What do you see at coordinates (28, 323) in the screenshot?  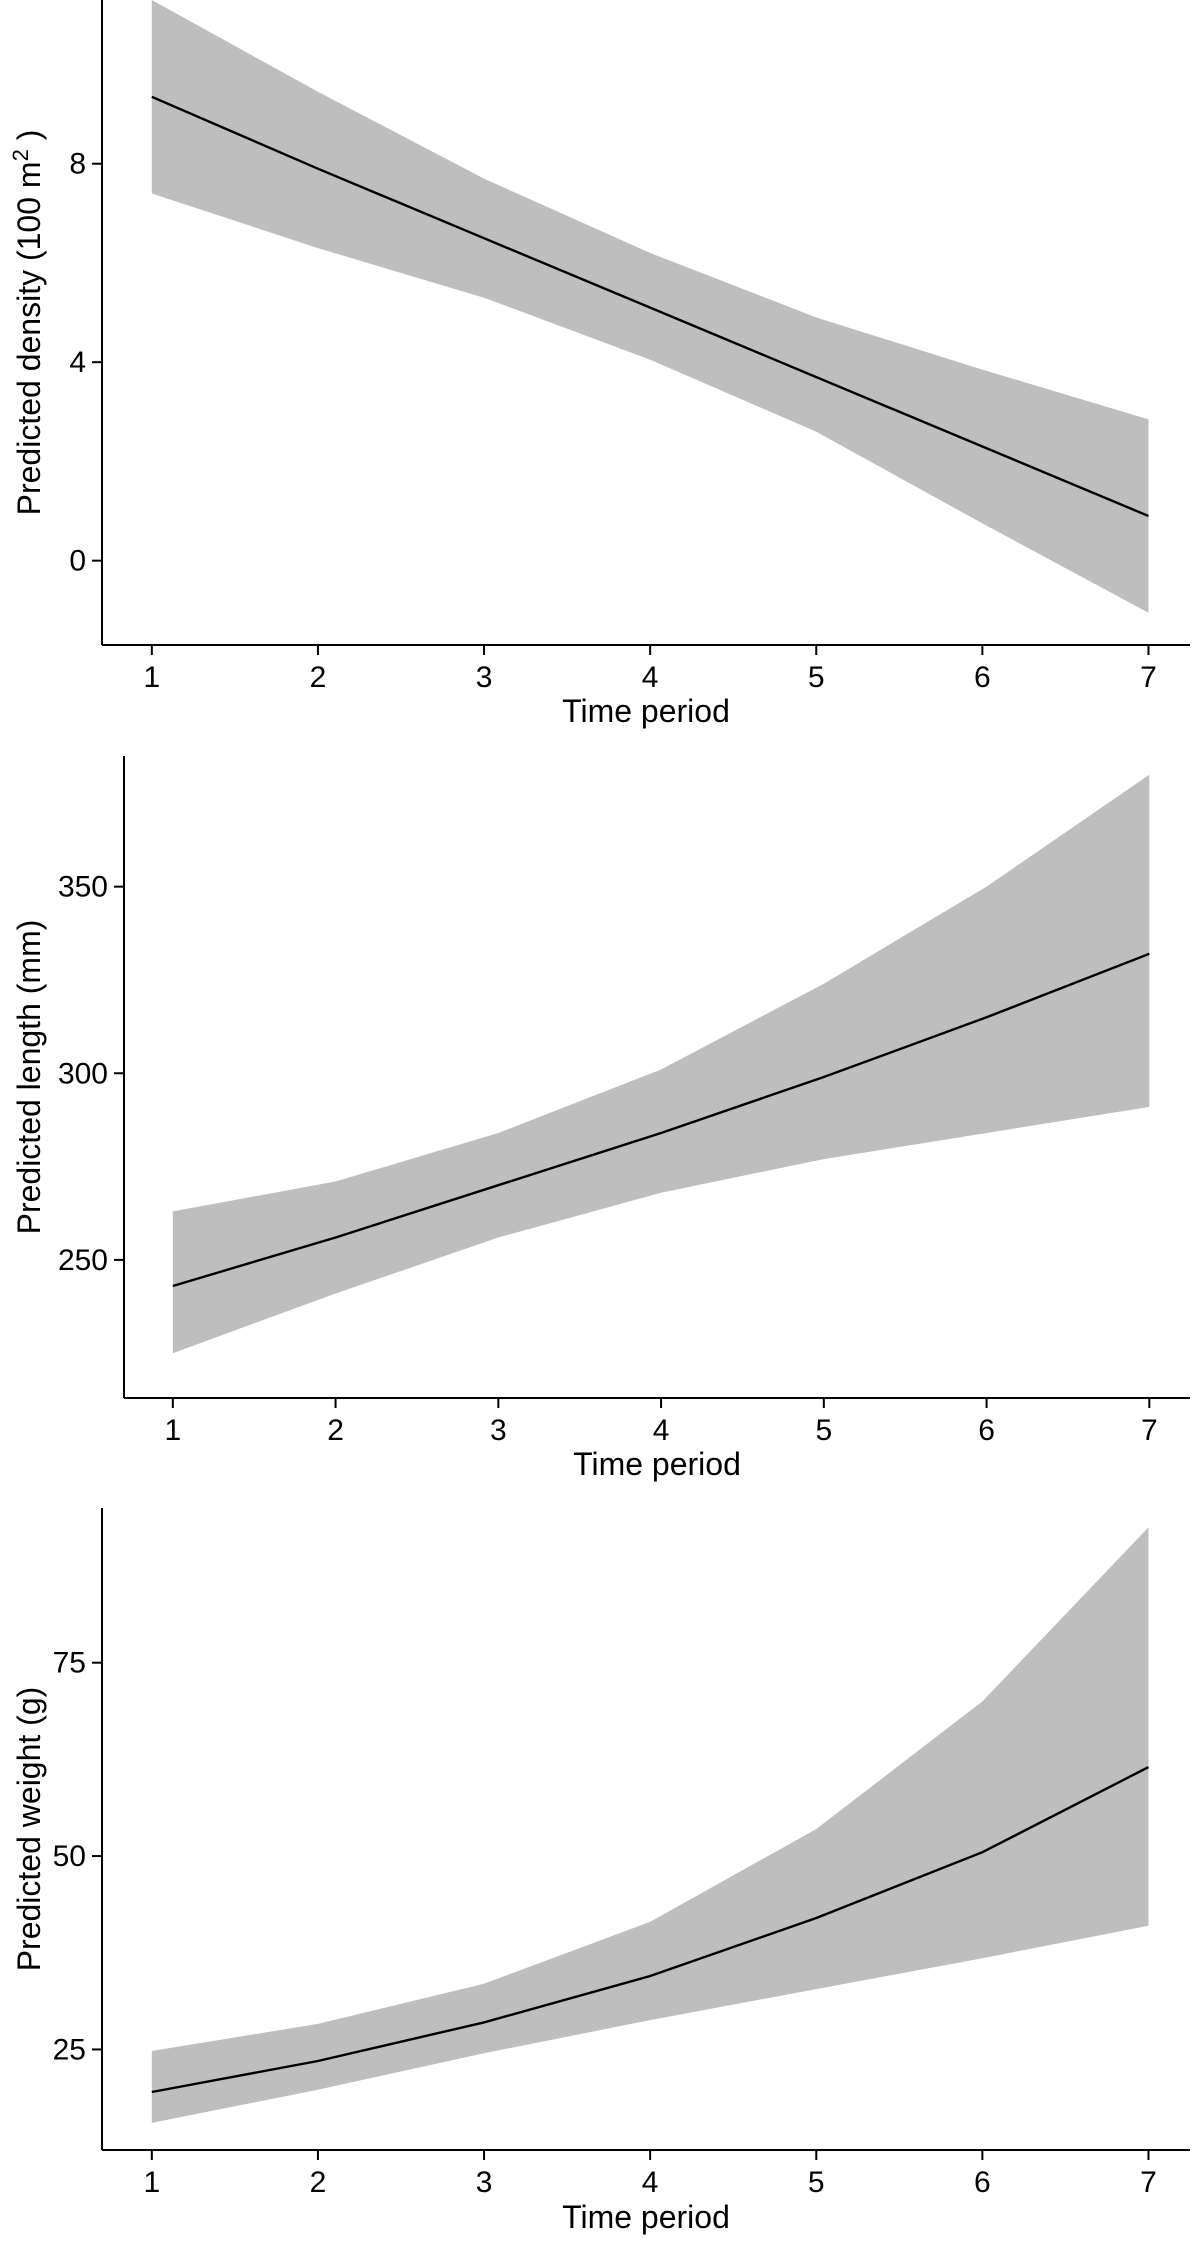 I see `y-axis-title: Predicted density (100 m2 )` at bounding box center [28, 323].